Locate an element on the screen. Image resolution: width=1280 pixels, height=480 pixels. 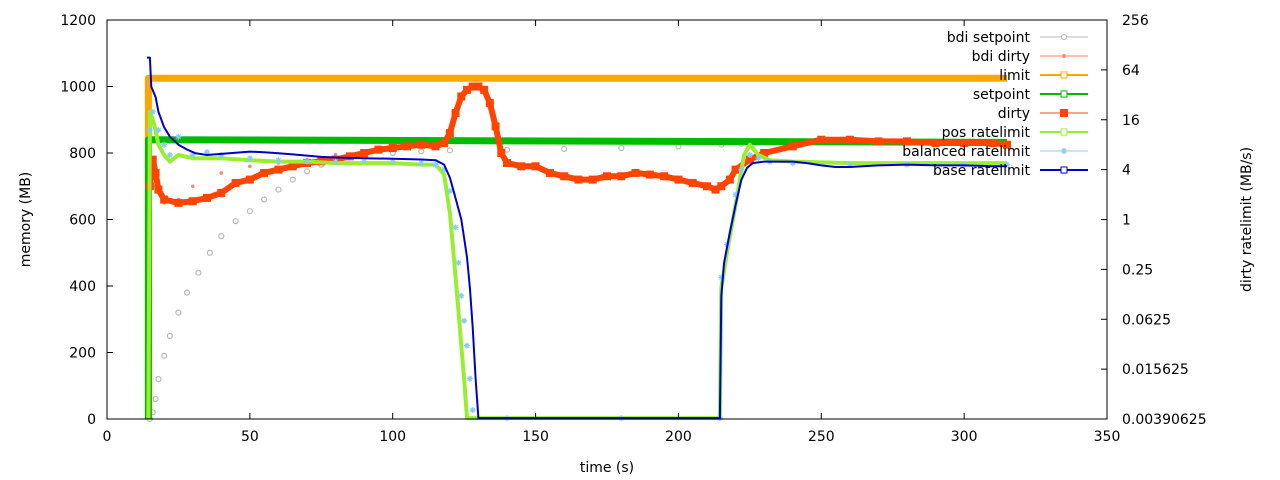
y2-tick-label: 256 is located at coordinates (1135, 21).